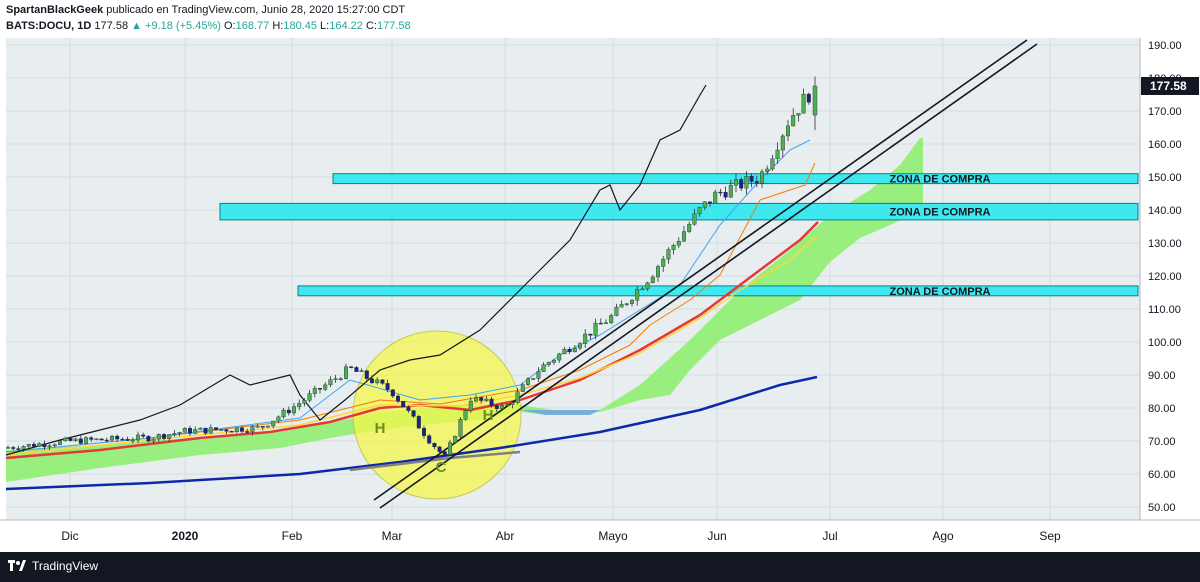 The height and width of the screenshot is (582, 1200). Describe the element at coordinates (1162, 475) in the screenshot. I see `price-tick-label: 60.00` at that location.